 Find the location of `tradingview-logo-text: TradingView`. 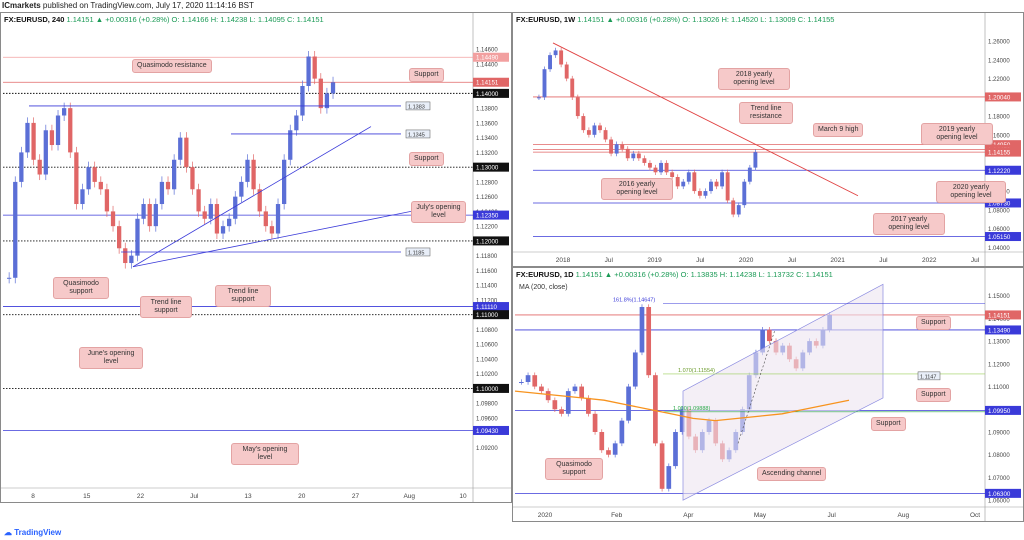

tradingview-logo-text: TradingView is located at coordinates (38, 532).